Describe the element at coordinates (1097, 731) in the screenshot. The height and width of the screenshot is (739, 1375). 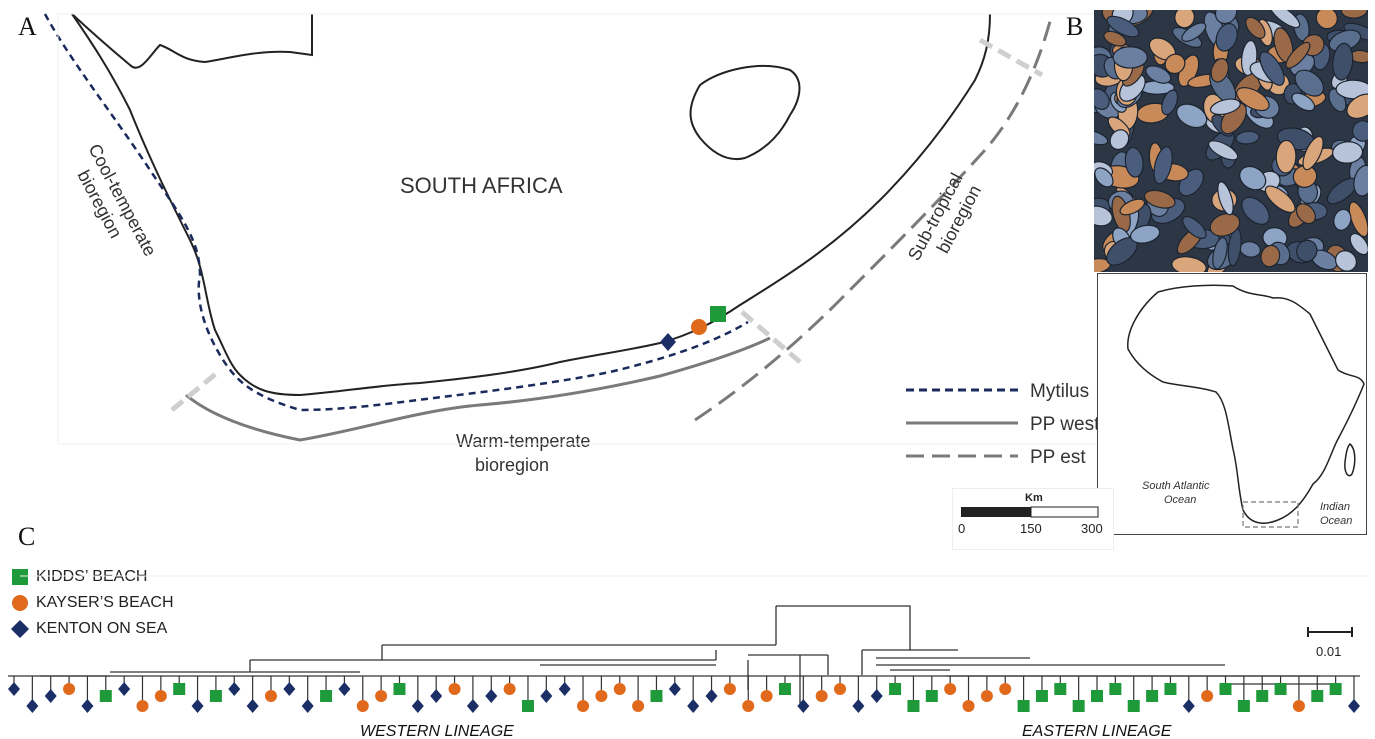
I see `eastern-lineage-label: EASTERN LINEAGE` at that location.